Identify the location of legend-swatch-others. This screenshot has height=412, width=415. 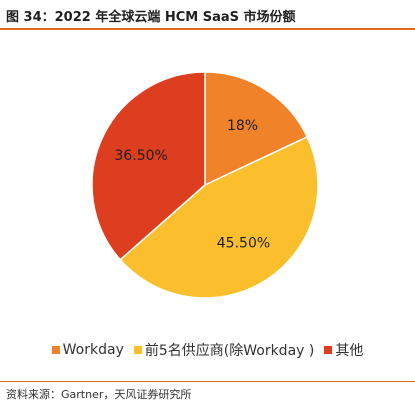
(328, 350).